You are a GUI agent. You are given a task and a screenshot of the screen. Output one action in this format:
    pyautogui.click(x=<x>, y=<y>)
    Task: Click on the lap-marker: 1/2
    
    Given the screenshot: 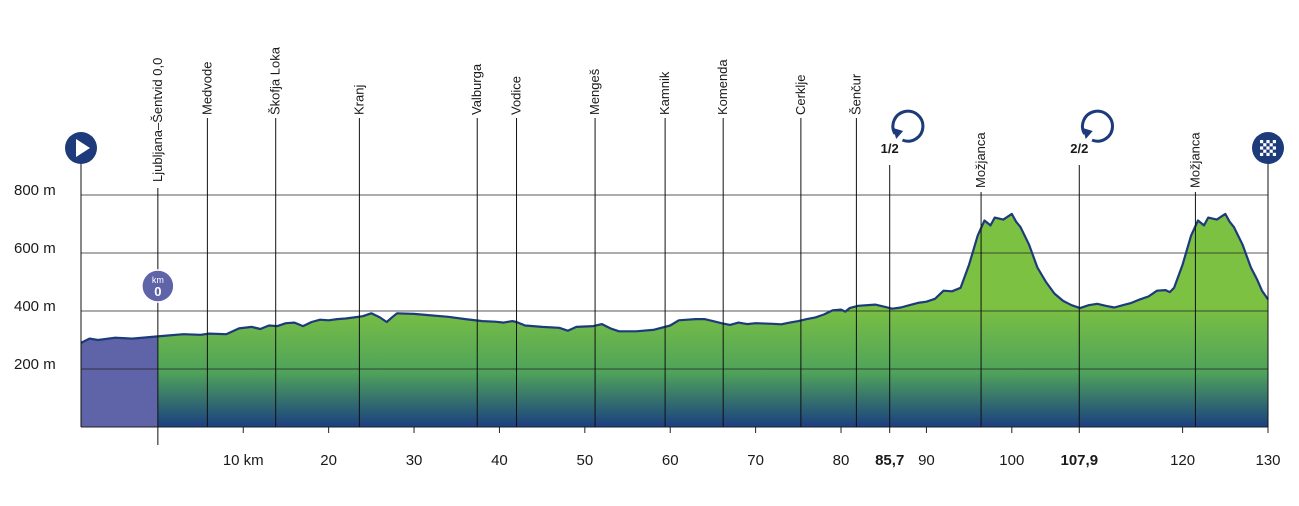 What is the action you would take?
    pyautogui.click(x=903, y=132)
    